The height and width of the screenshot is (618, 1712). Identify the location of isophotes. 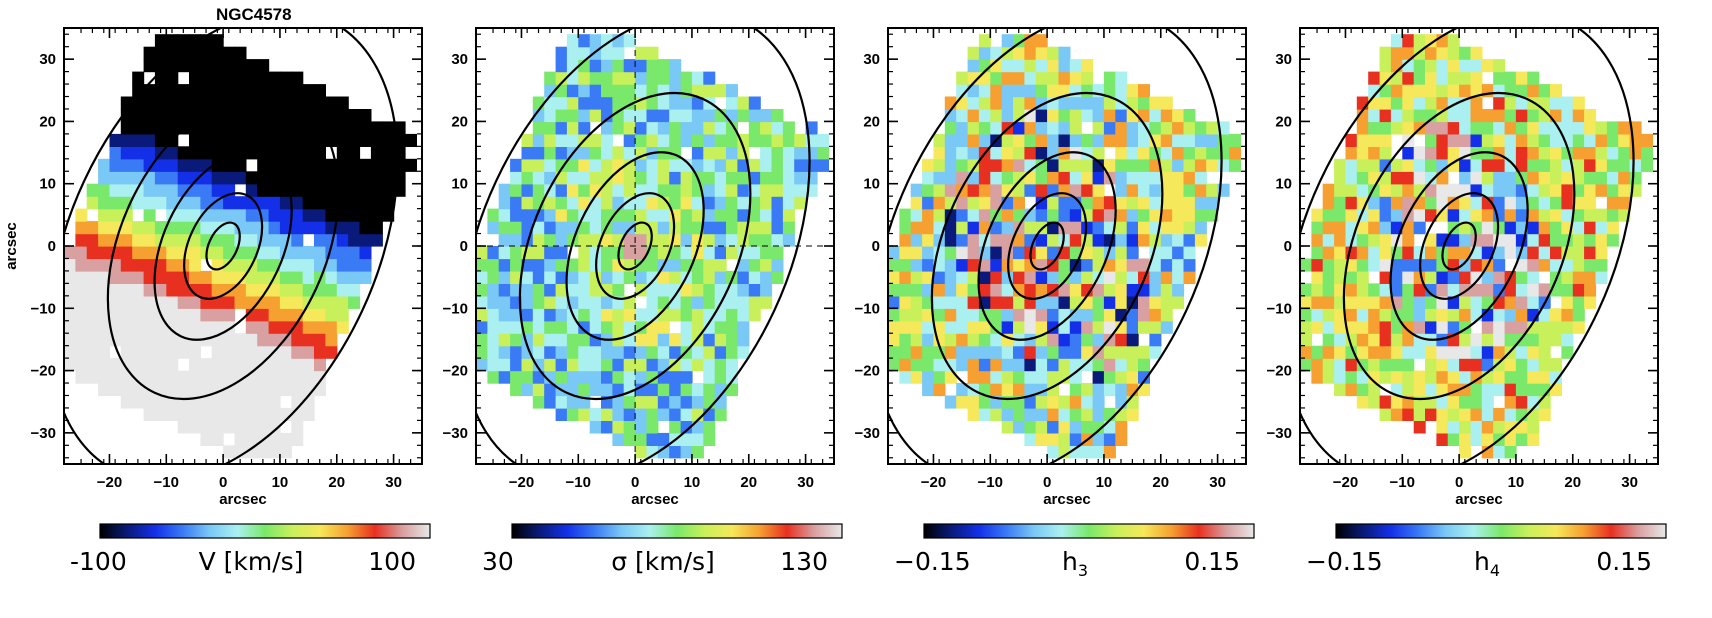
(1467, 246).